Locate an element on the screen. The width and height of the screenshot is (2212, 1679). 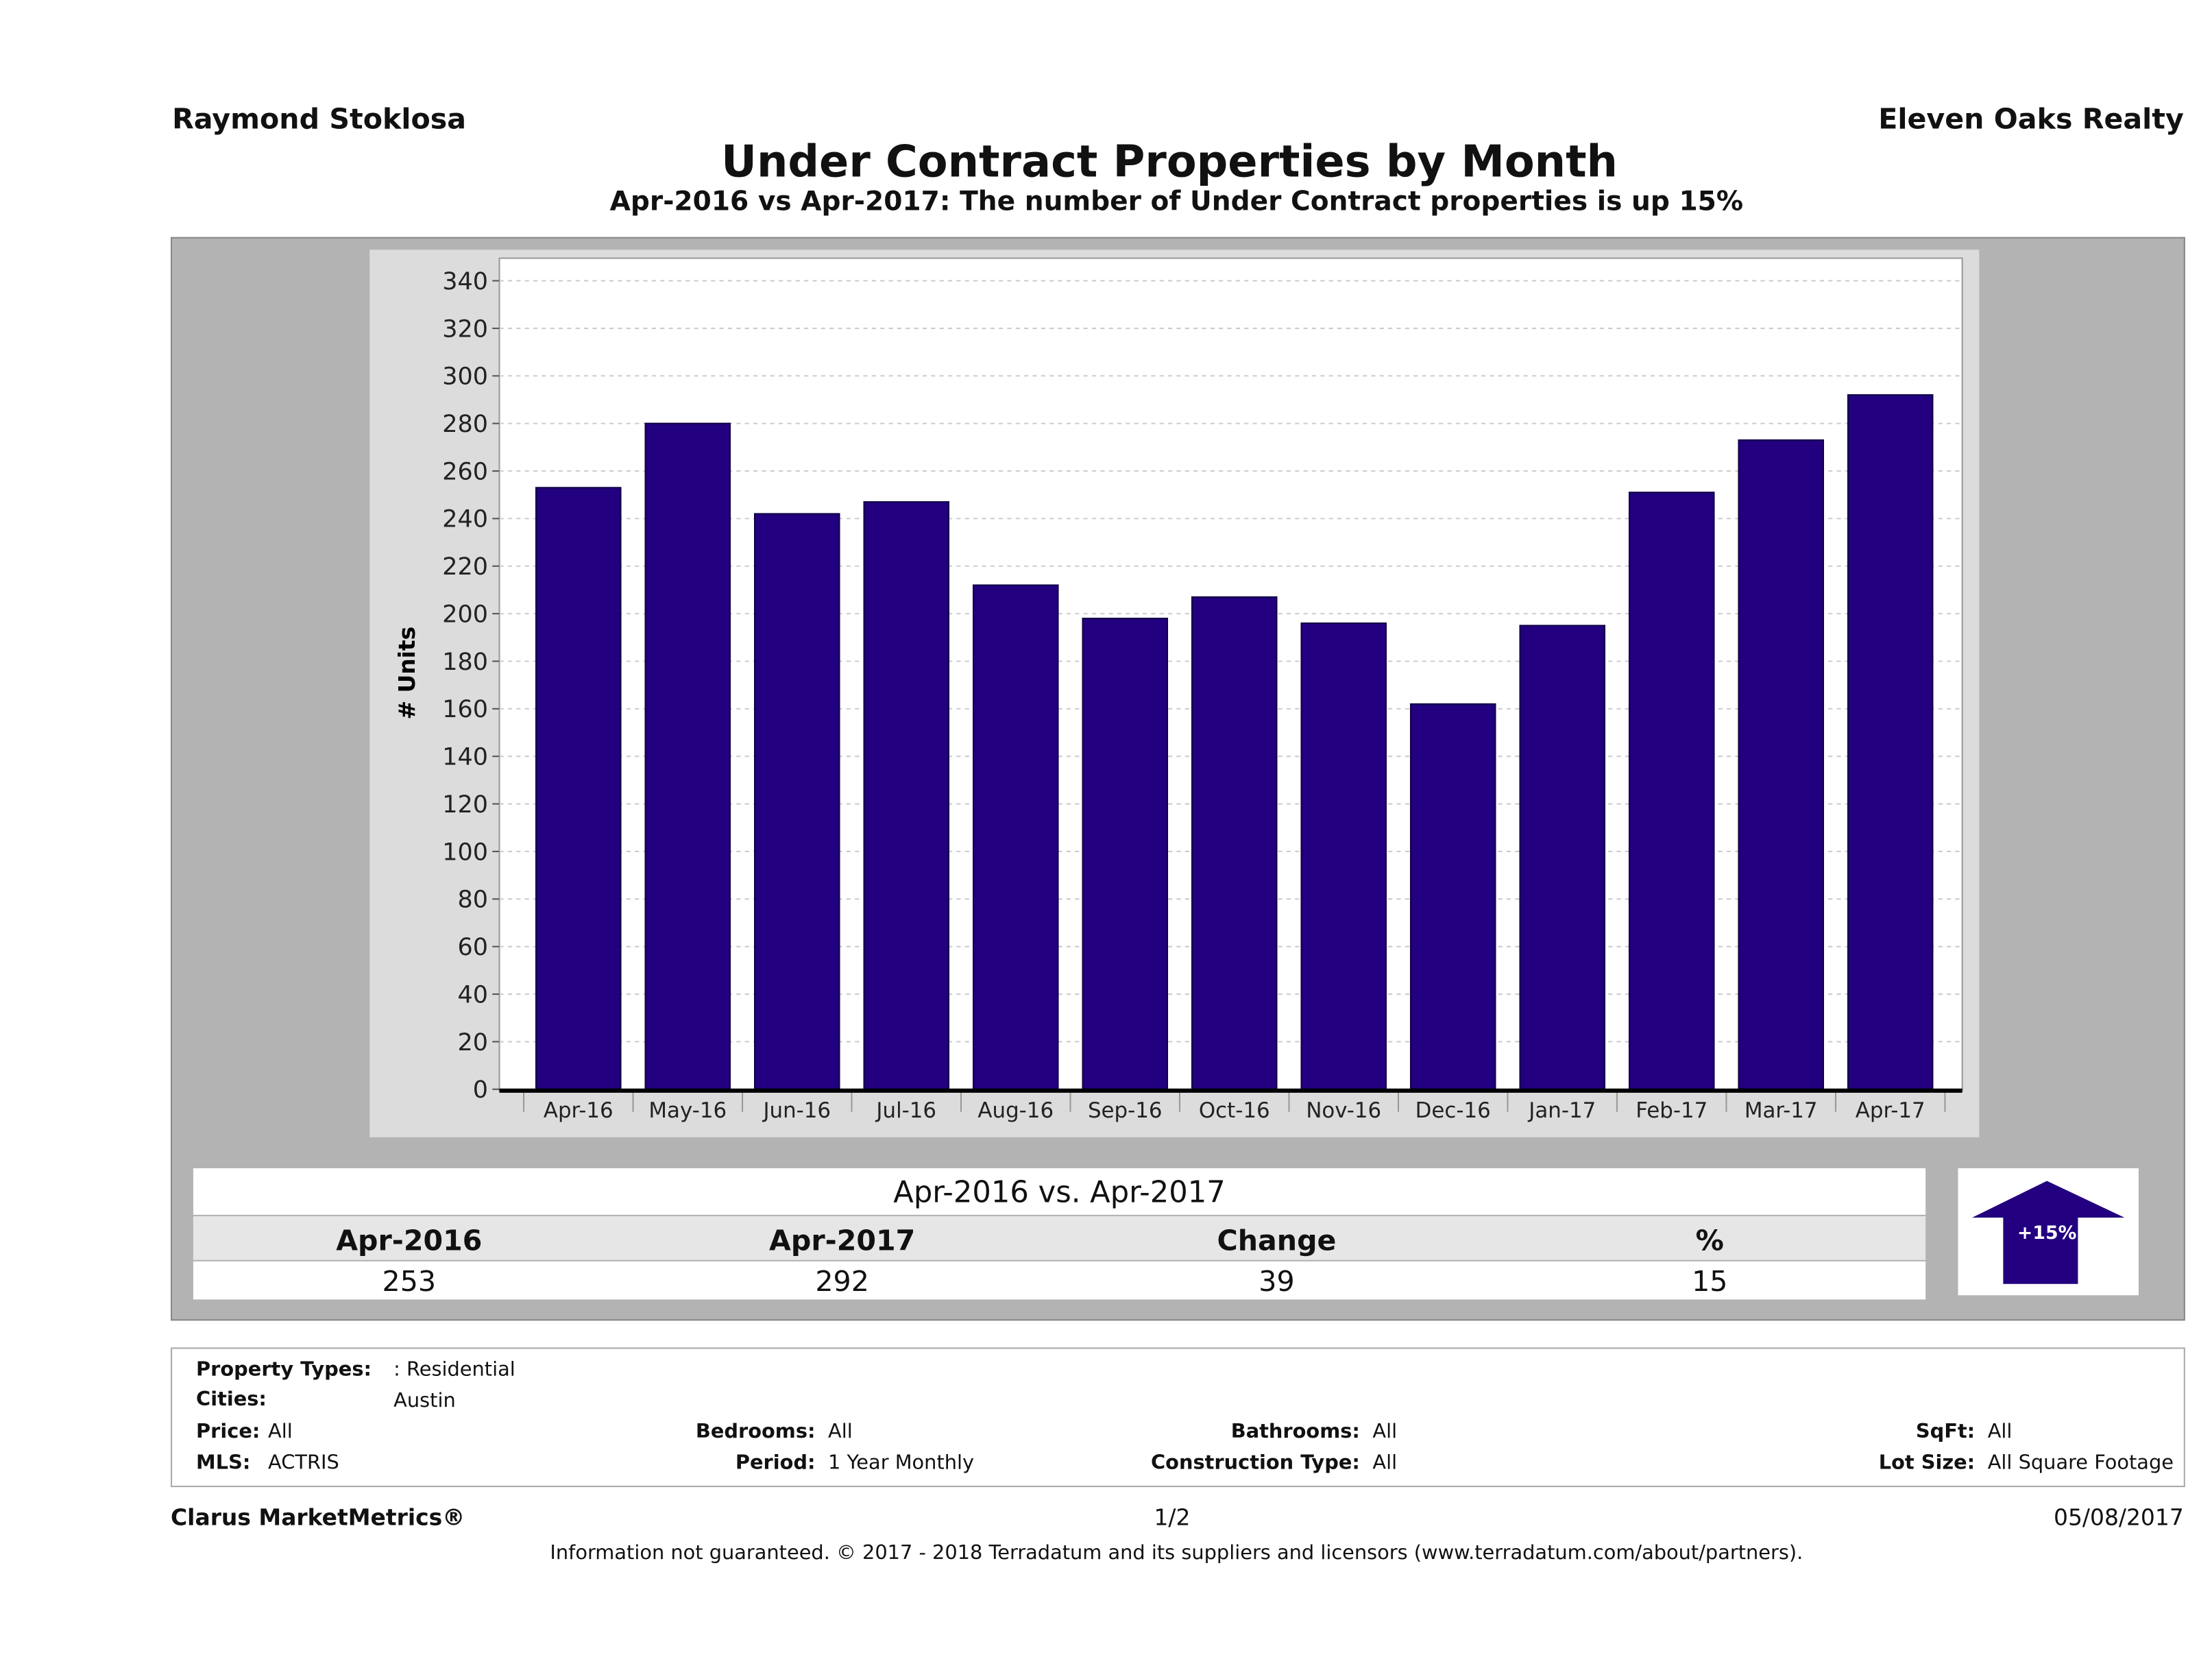
filter-label: Property Types: is located at coordinates (284, 1369).